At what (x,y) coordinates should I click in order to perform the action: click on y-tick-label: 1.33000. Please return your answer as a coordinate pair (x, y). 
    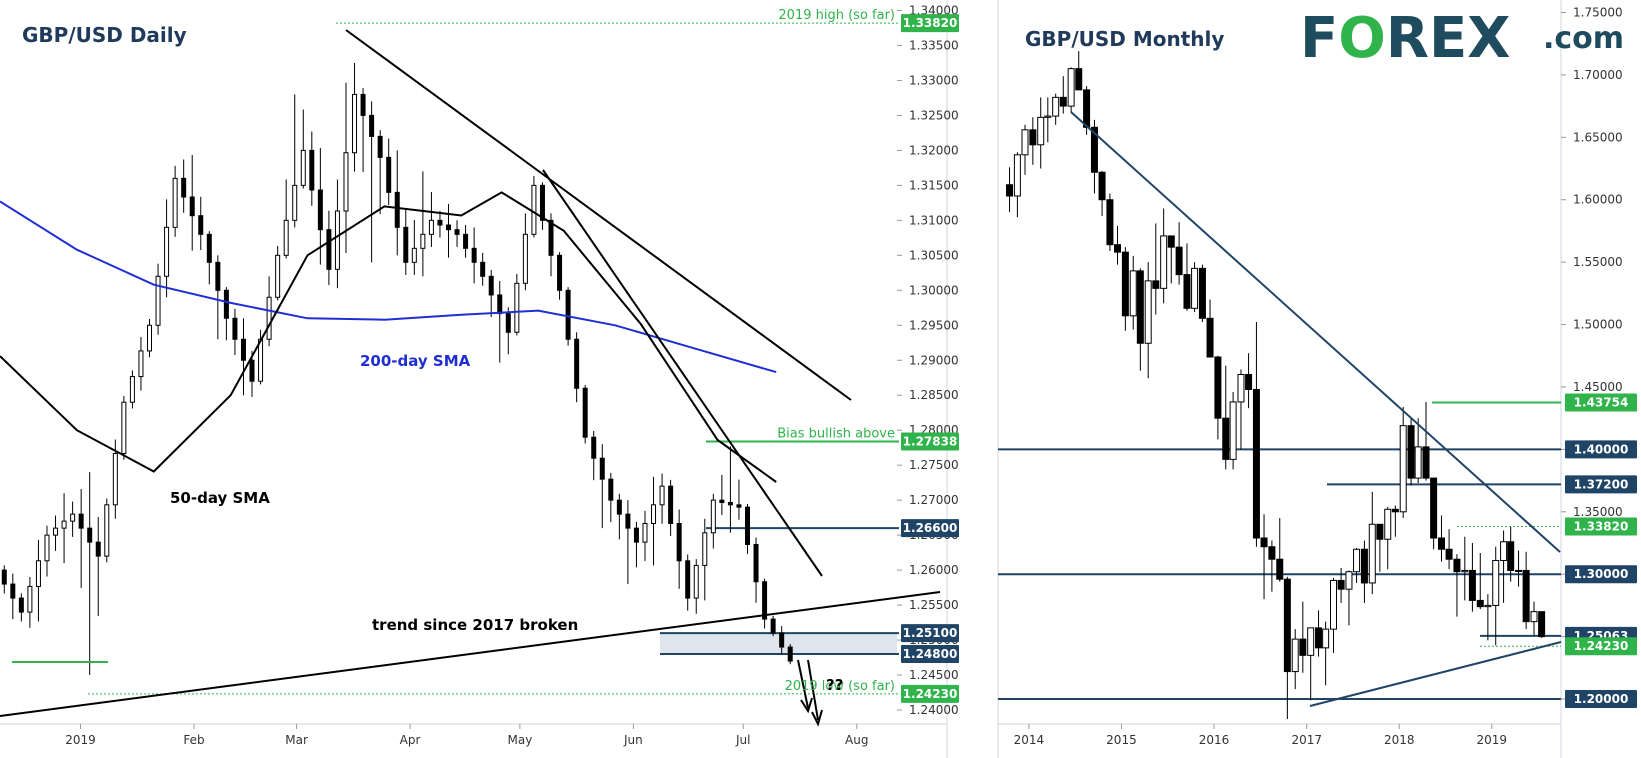
    Looking at the image, I should click on (934, 80).